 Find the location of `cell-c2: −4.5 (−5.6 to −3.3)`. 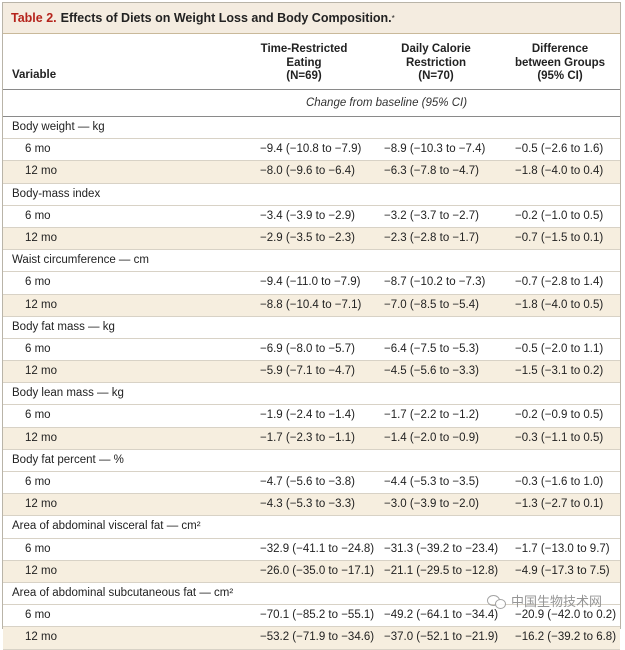

cell-c2: −4.5 (−5.6 to −3.3) is located at coordinates (431, 371).